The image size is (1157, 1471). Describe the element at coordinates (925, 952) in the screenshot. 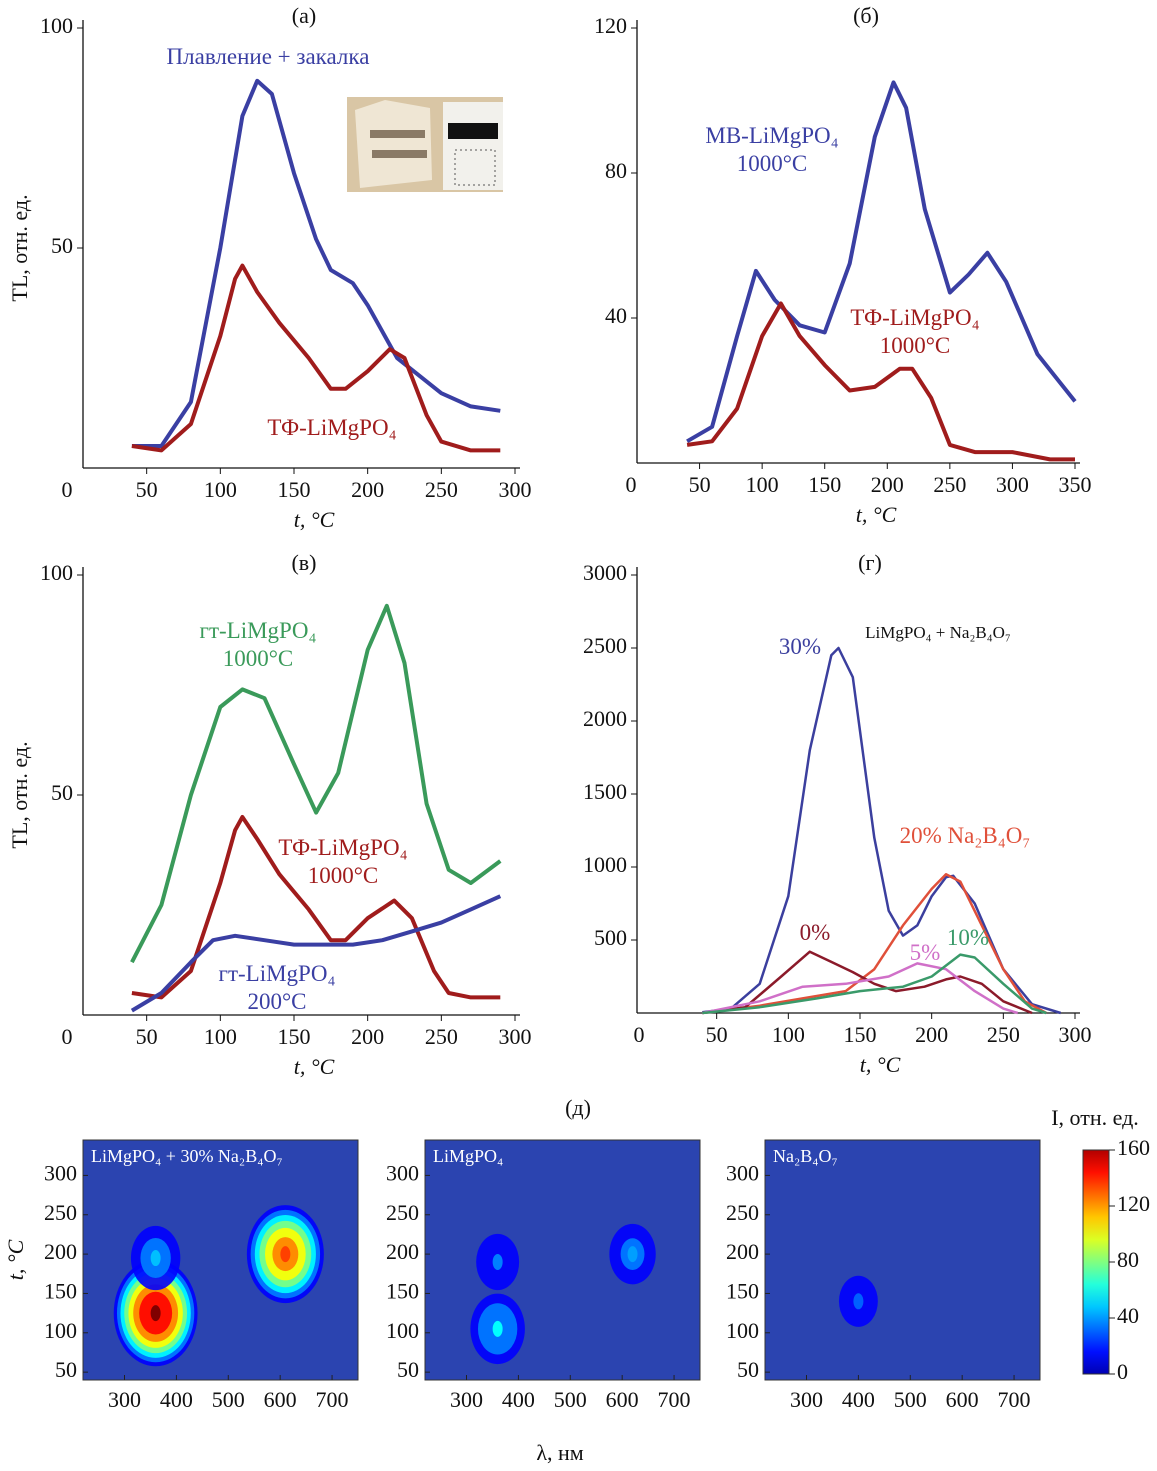

I see `series-label: 5%` at that location.